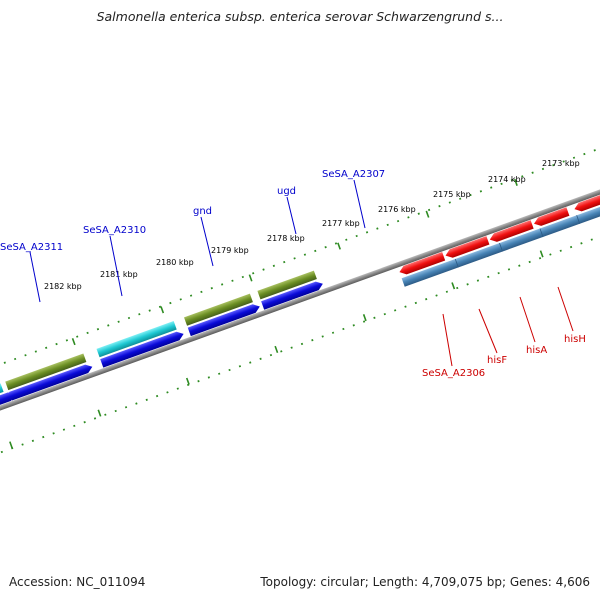 The height and width of the screenshot is (600, 600). I want to click on scale-tick-label: 2178 kbp, so click(286, 238).